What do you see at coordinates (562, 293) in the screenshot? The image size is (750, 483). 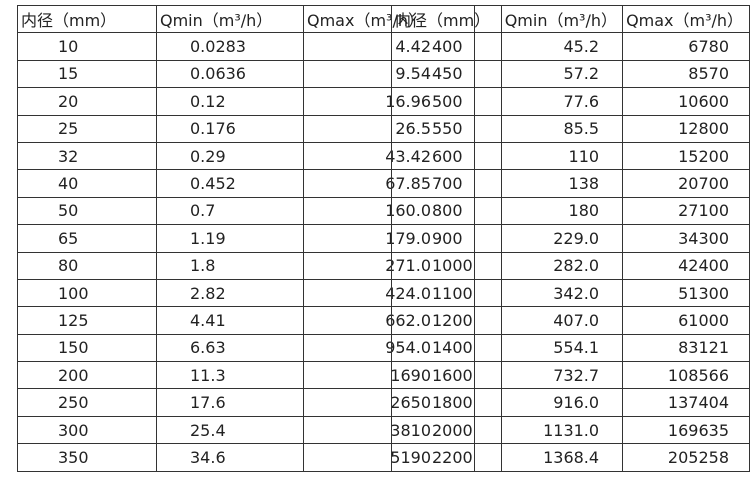 I see `table-cell: 342.0` at bounding box center [562, 293].